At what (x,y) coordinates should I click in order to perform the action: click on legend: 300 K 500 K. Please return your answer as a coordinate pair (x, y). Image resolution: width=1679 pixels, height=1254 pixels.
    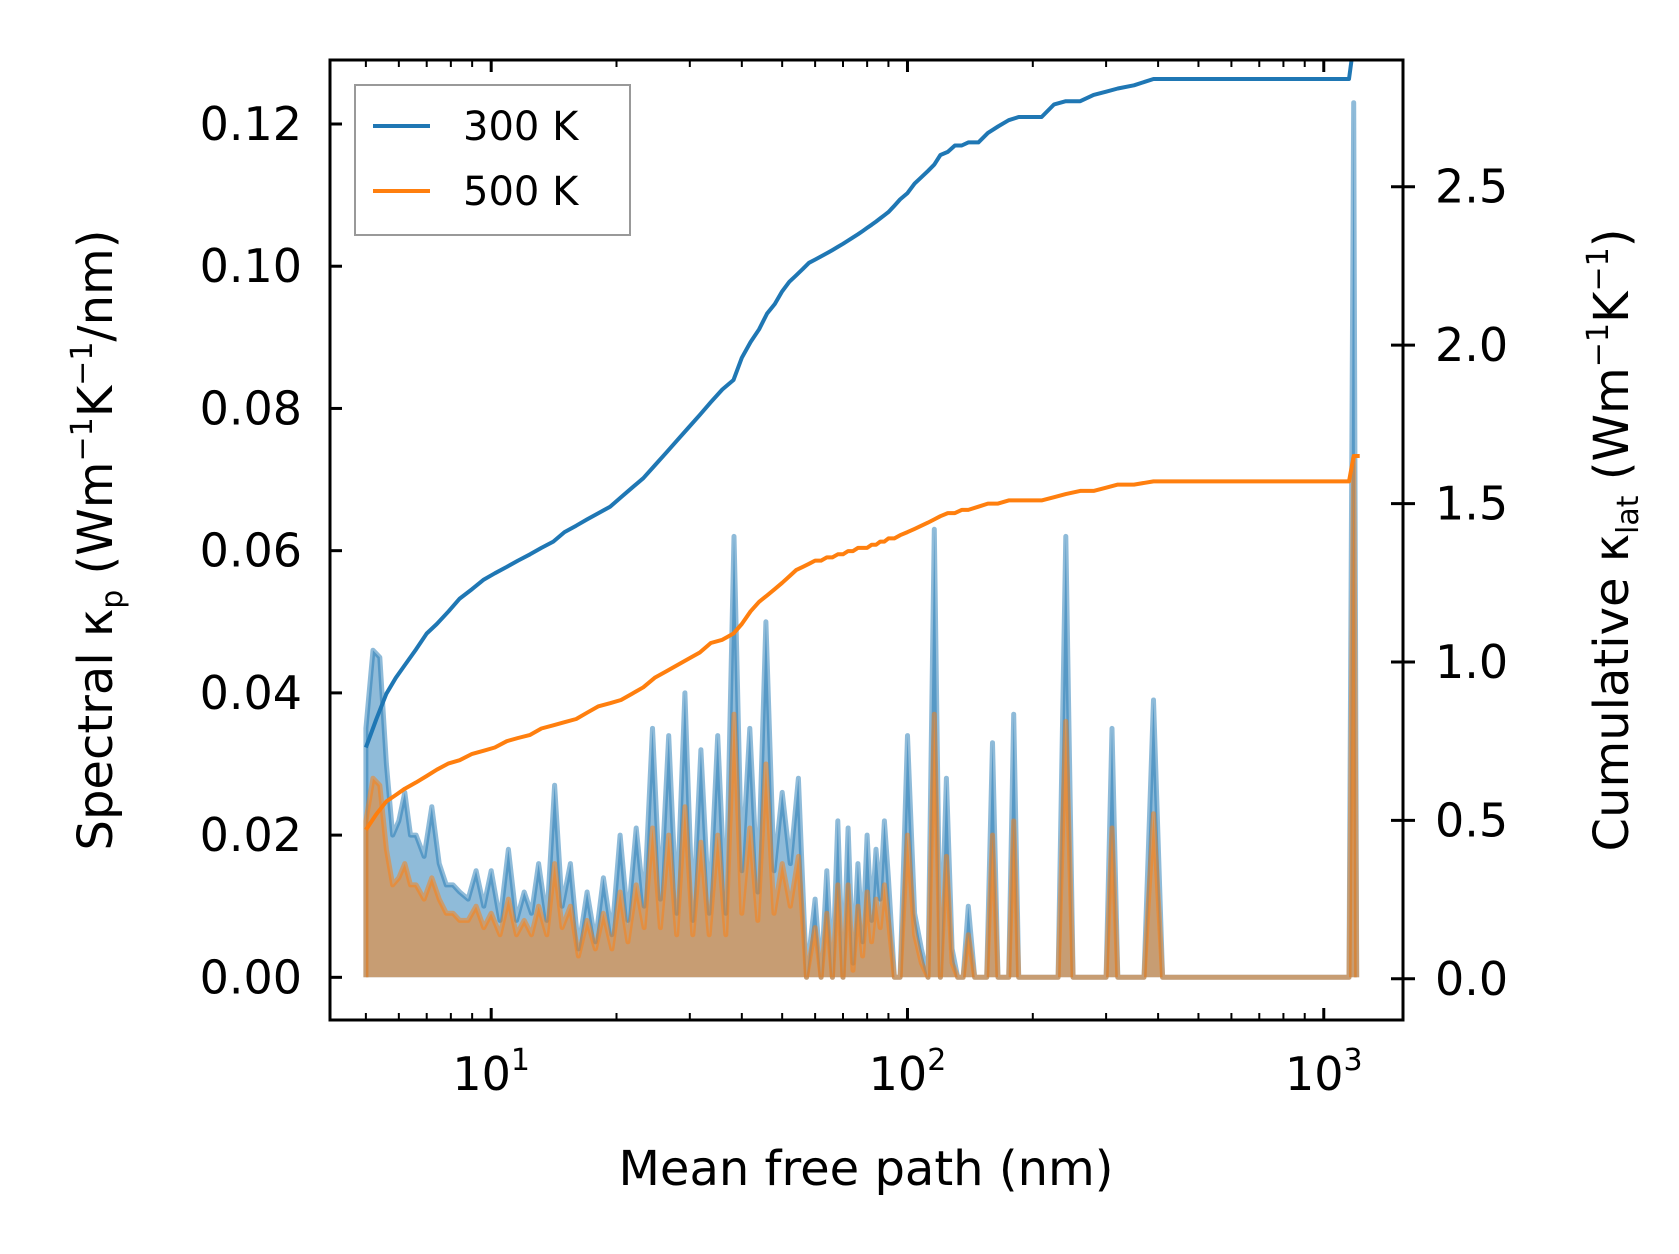
    Looking at the image, I should click on (492, 160).